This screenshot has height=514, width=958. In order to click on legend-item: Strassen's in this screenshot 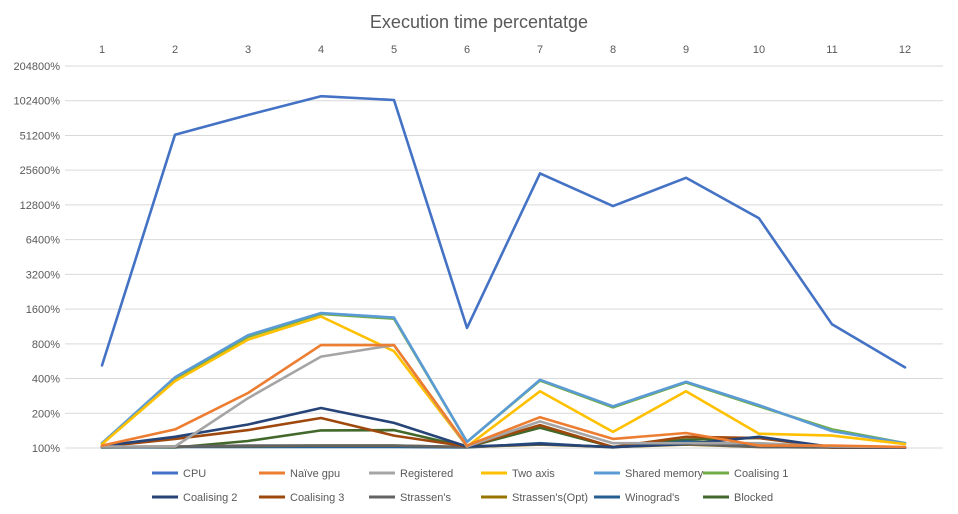, I will do `click(410, 498)`.